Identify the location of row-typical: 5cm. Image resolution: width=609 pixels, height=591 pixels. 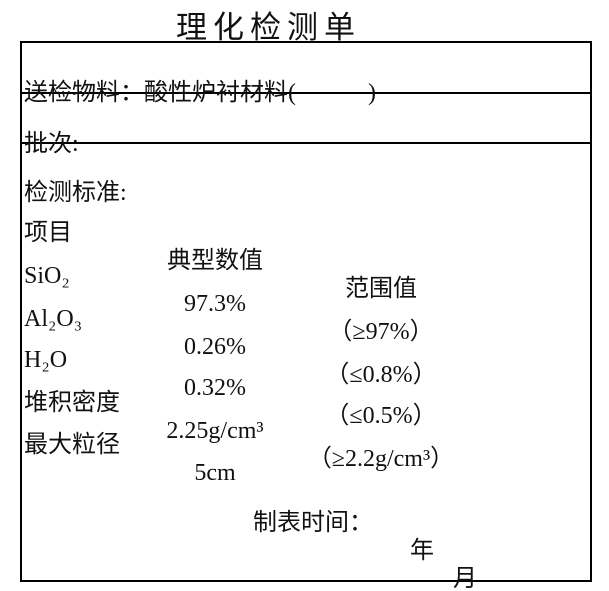
(215, 473).